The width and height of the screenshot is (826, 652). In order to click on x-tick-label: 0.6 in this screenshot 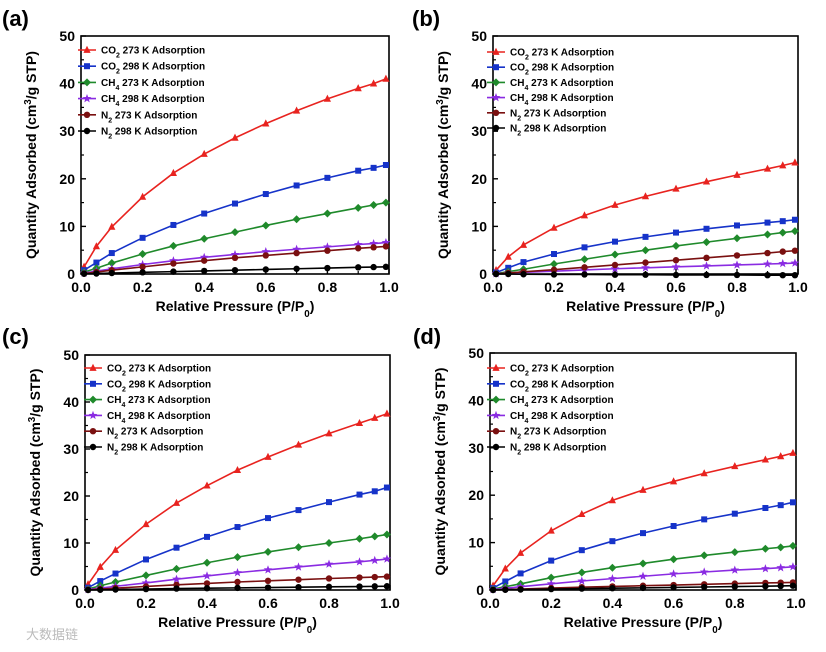, I will do `click(266, 287)`.